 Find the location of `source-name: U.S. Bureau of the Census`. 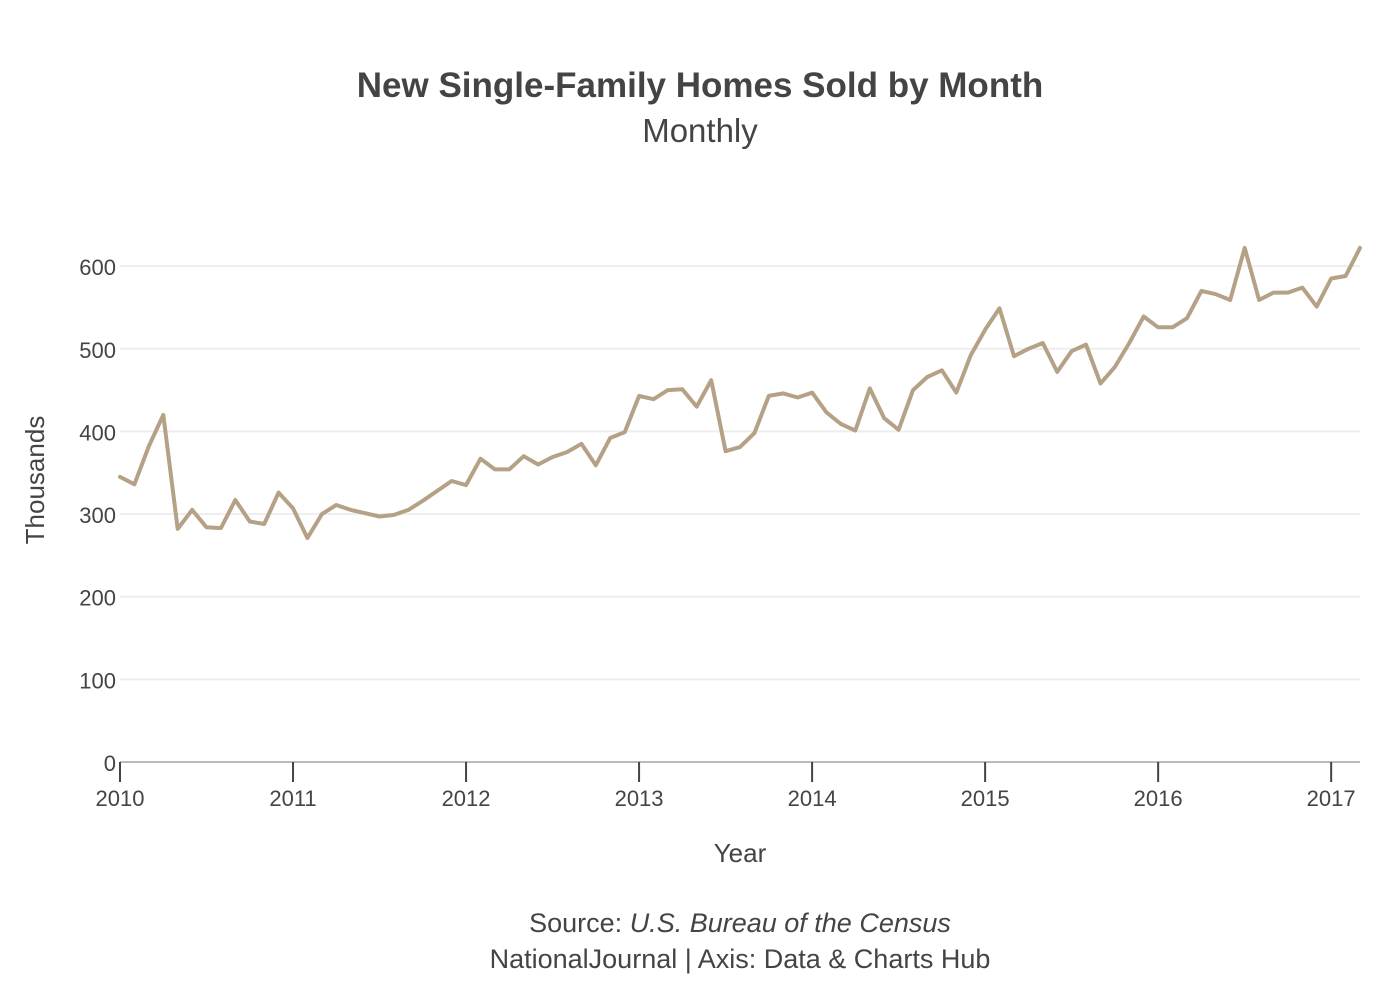

source-name: U.S. Bureau of the Census is located at coordinates (790, 923).